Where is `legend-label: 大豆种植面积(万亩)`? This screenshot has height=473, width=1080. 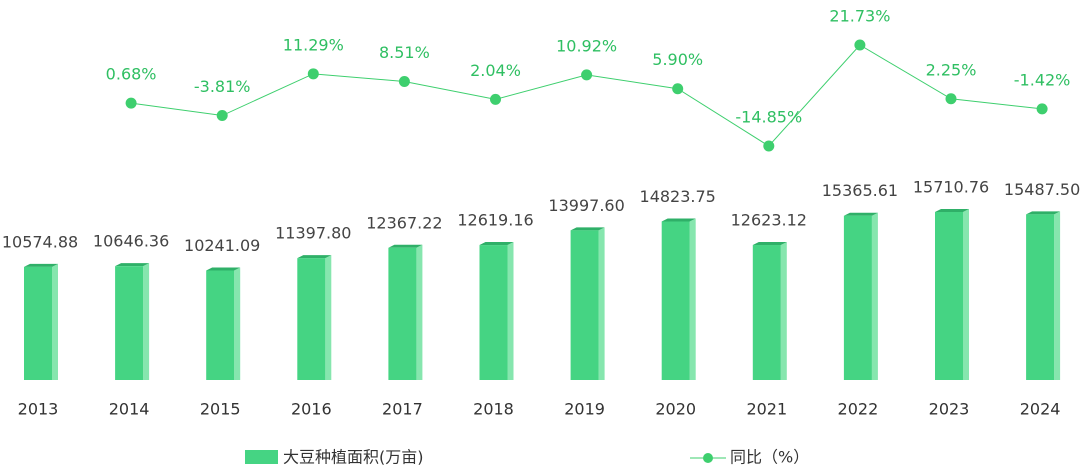 legend-label: 大豆种植面积(万亩) is located at coordinates (353, 457).